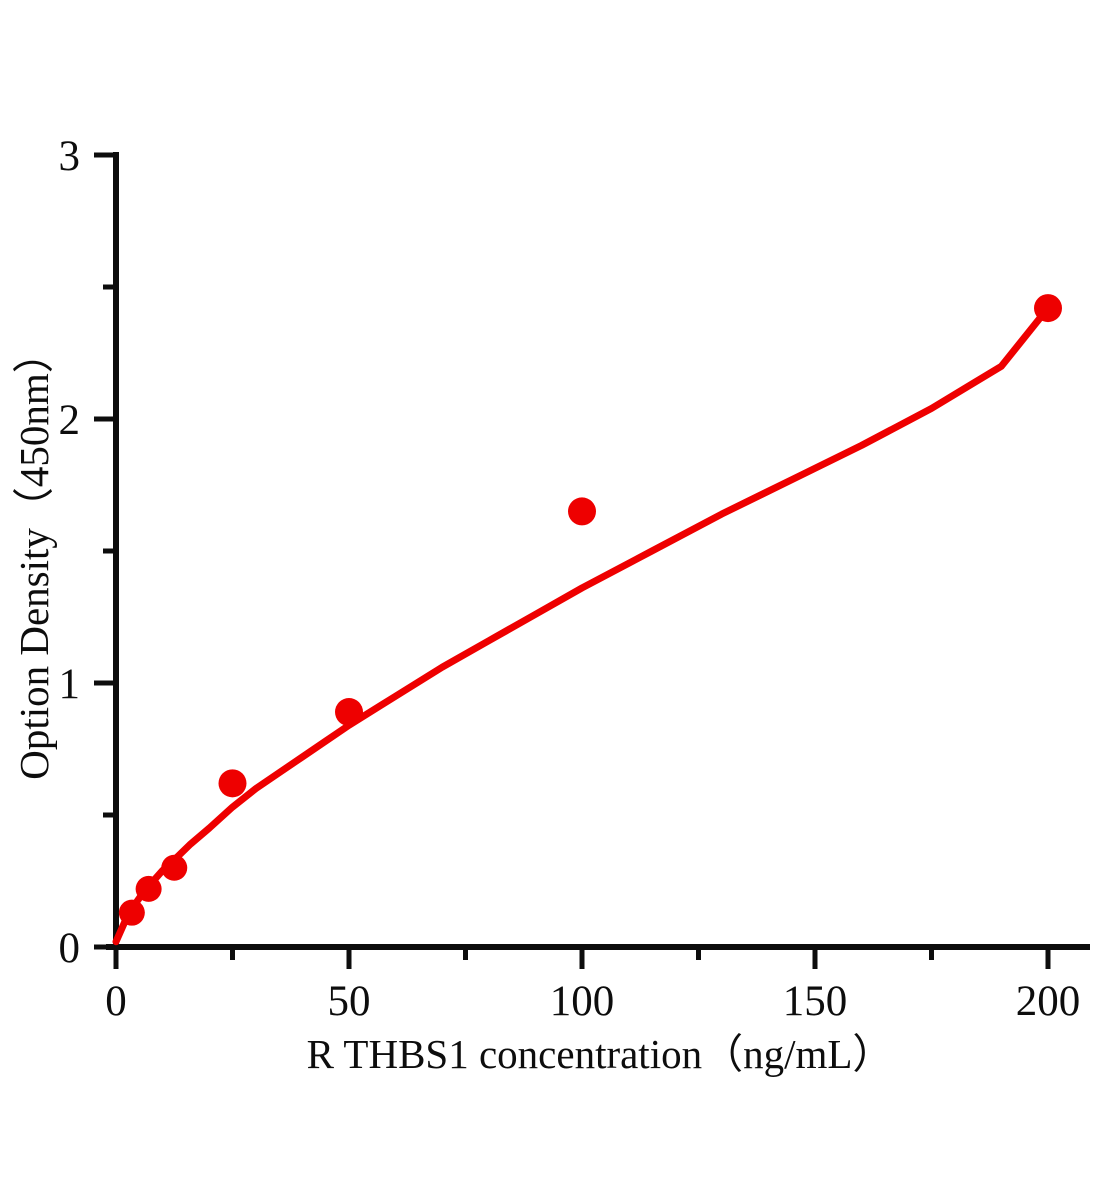 The image size is (1104, 1200). Describe the element at coordinates (70, 420) in the screenshot. I see `y-tick-label: 2` at that location.